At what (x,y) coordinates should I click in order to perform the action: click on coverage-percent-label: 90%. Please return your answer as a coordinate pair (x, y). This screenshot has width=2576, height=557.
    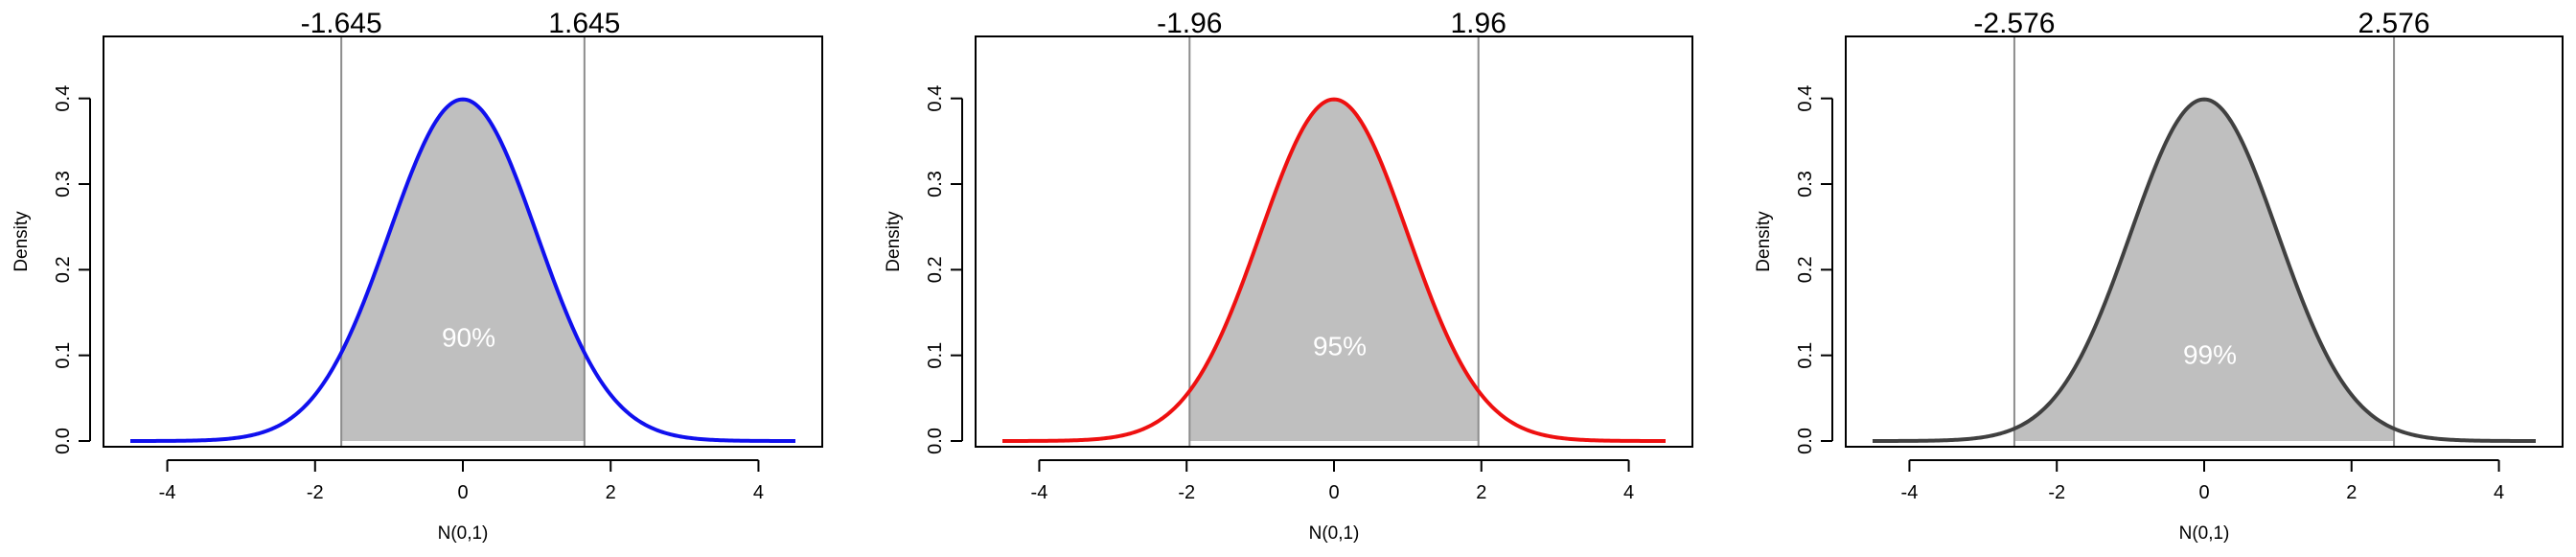
    Looking at the image, I should click on (468, 338).